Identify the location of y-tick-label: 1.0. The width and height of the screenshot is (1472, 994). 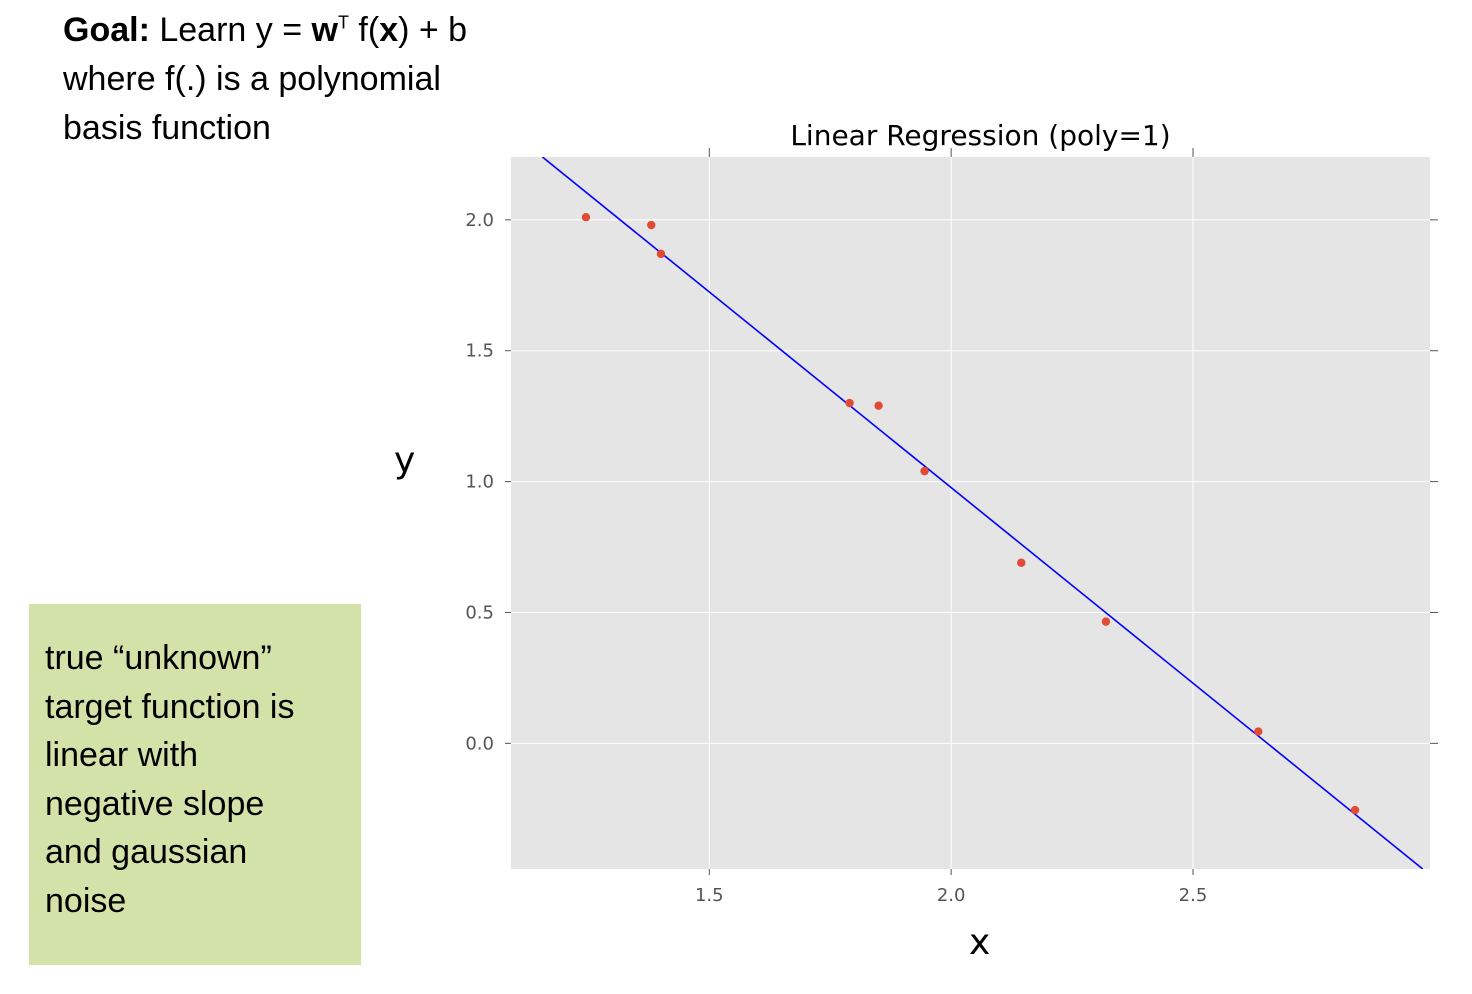
(479, 482).